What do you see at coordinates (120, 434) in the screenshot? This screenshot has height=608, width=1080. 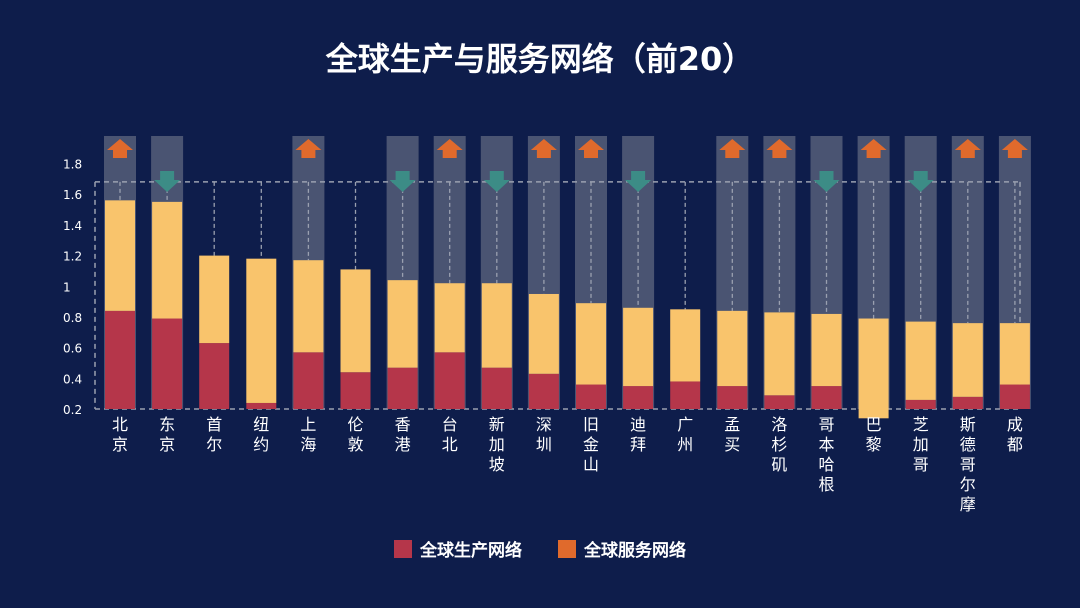 I see `x-tick-label: 北京` at bounding box center [120, 434].